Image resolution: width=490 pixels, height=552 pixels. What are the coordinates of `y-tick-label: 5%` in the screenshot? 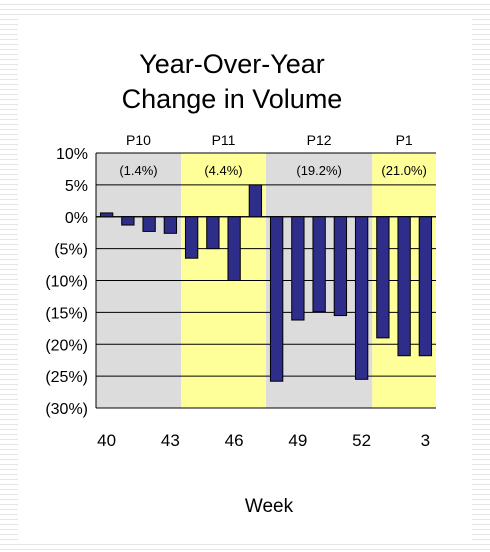 It's located at (76, 186).